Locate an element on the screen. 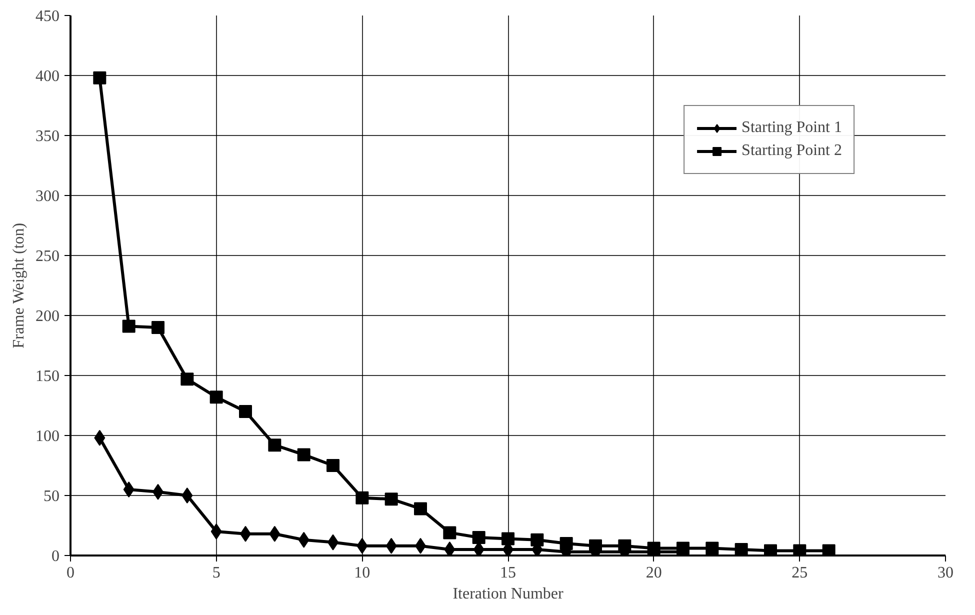 The height and width of the screenshot is (615, 975). x-tick-label: 25 is located at coordinates (800, 573).